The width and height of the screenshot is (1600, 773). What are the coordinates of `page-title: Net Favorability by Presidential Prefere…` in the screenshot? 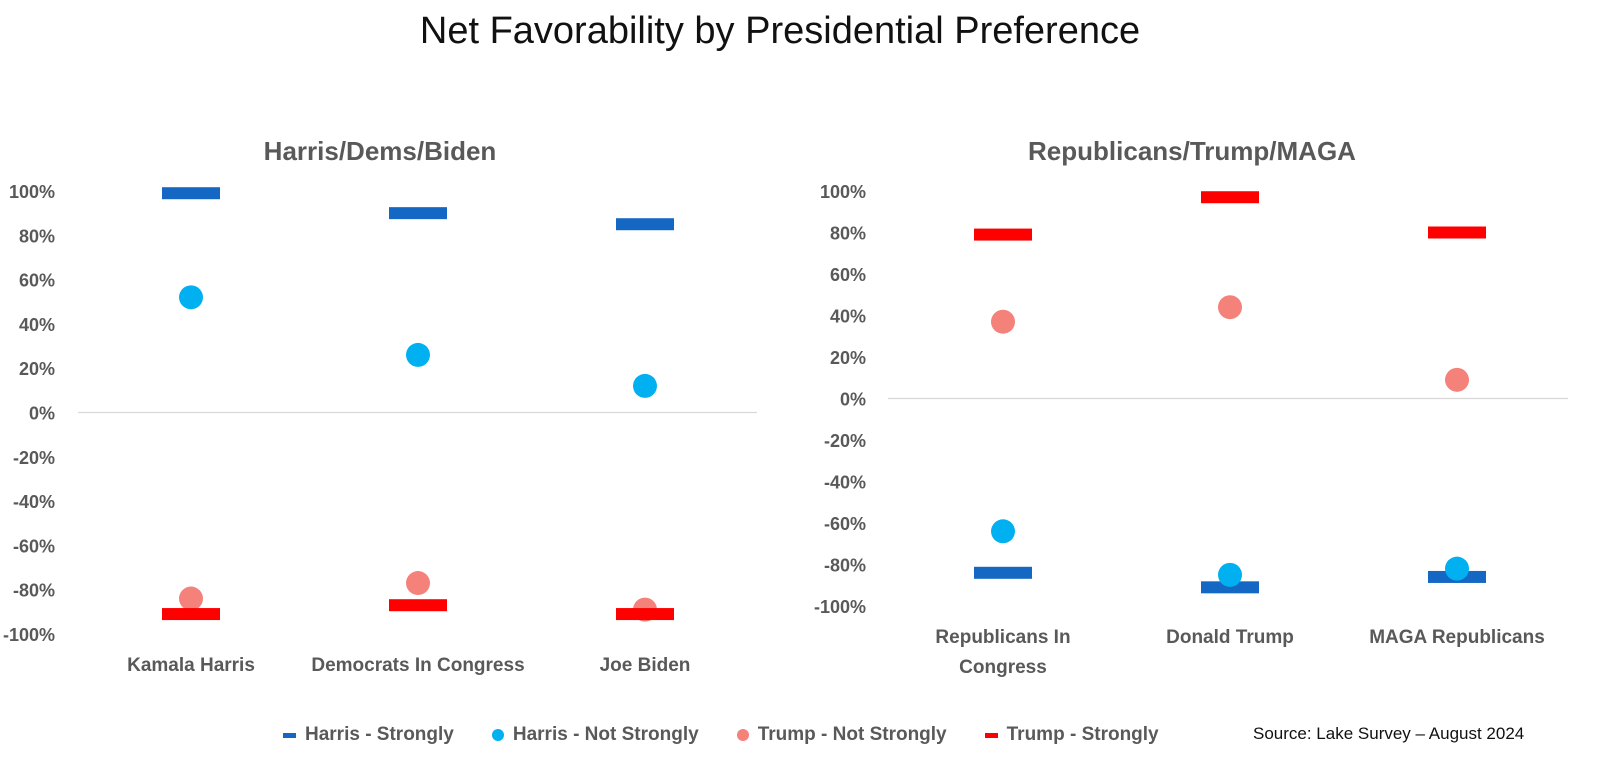 It's located at (780, 31).